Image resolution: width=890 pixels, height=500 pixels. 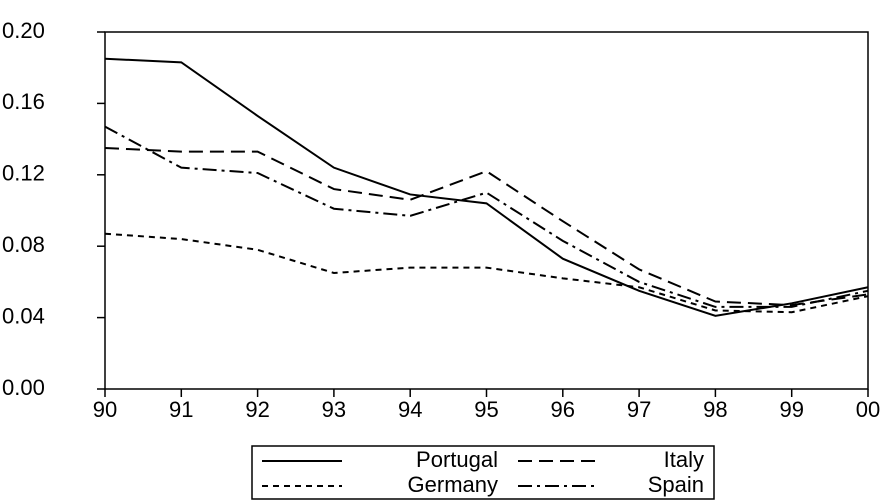 I want to click on x-tick-label: 97, so click(x=639, y=409).